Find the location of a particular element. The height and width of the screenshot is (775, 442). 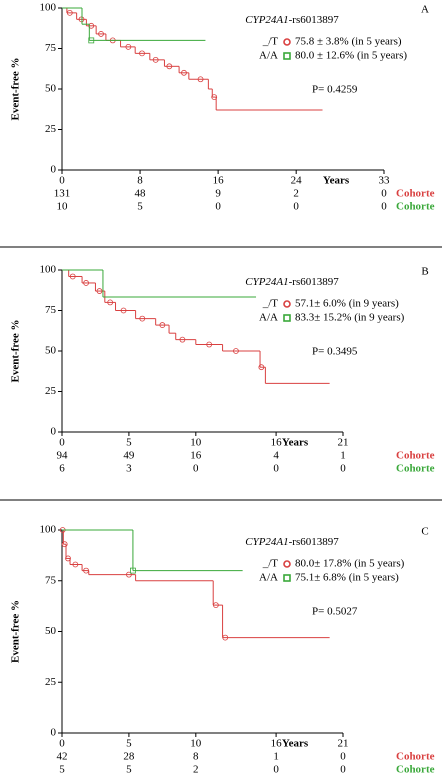

legend-stat: 75.1± 6.8% (in 5 years) is located at coordinates (347, 578).